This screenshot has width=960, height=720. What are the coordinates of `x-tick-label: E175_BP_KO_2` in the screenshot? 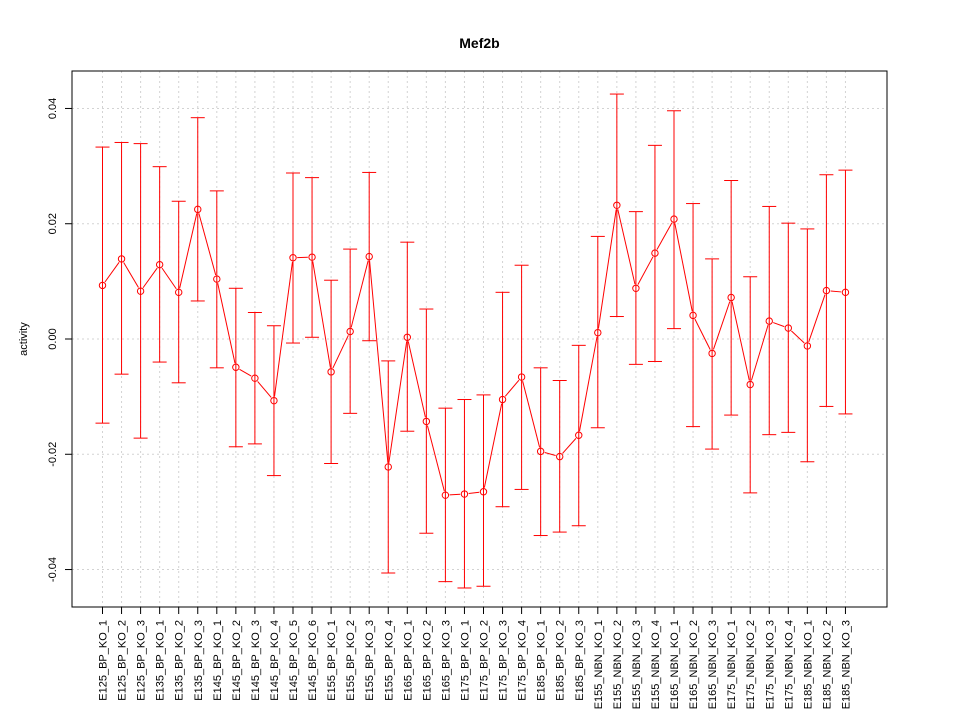 It's located at (485, 660).